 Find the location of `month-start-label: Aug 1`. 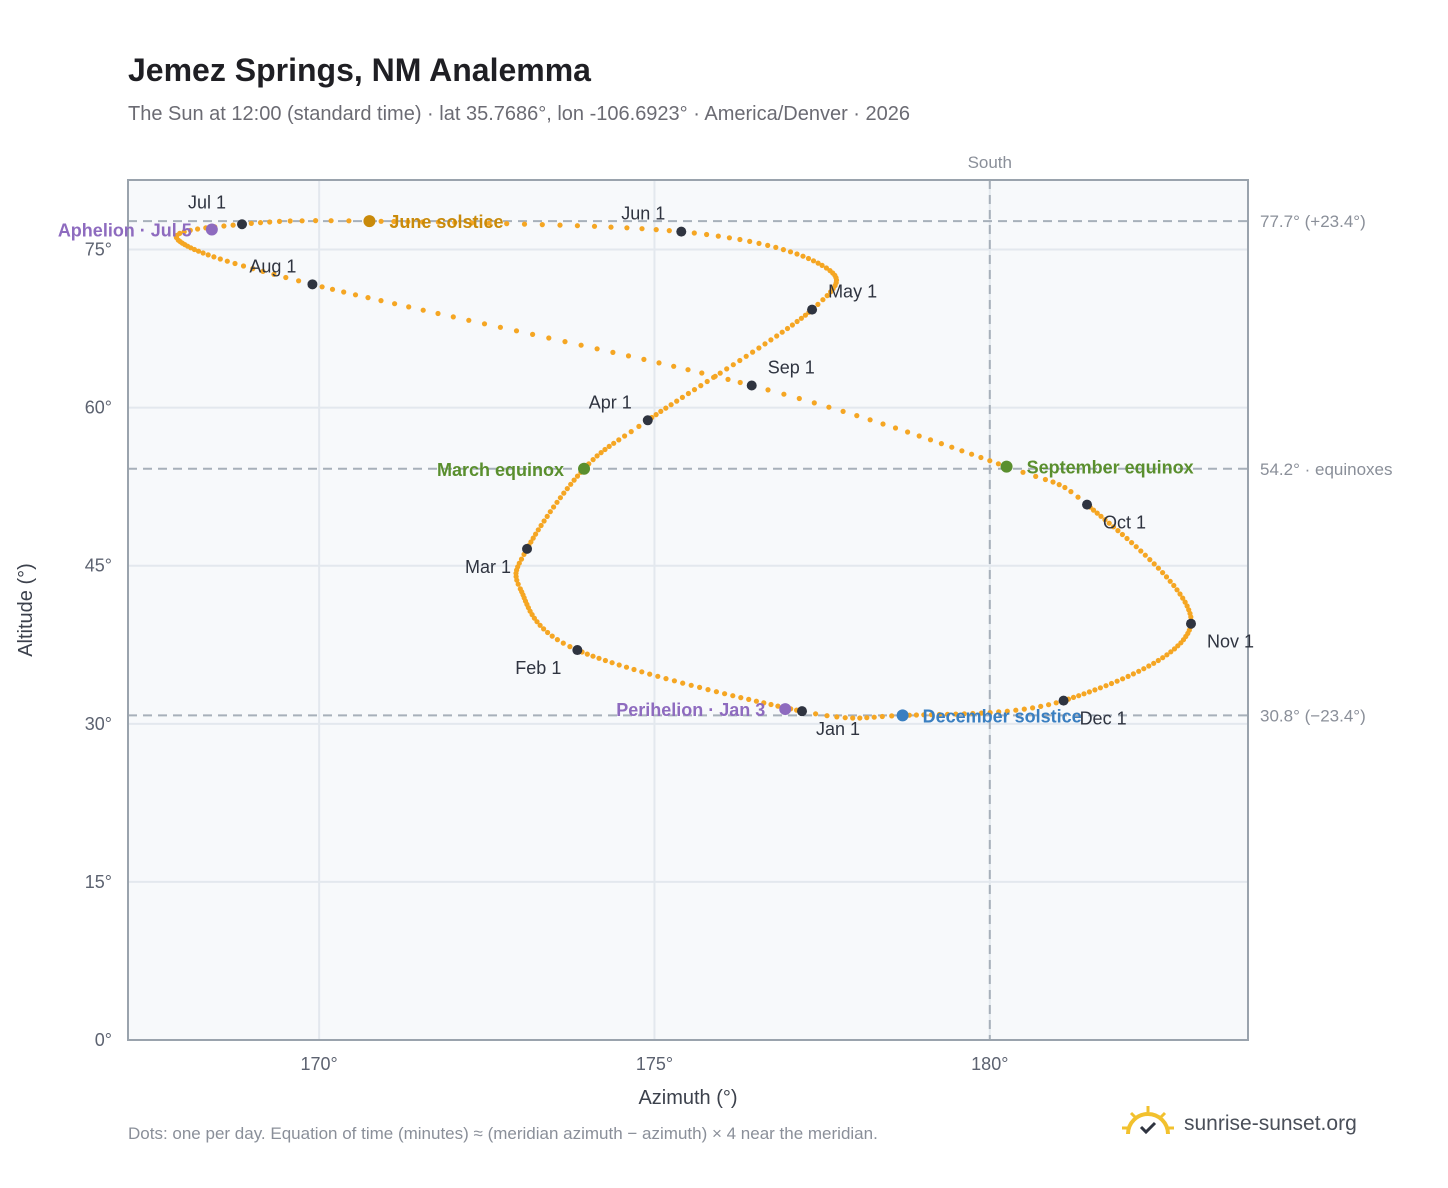

month-start-label: Aug 1 is located at coordinates (272, 266).